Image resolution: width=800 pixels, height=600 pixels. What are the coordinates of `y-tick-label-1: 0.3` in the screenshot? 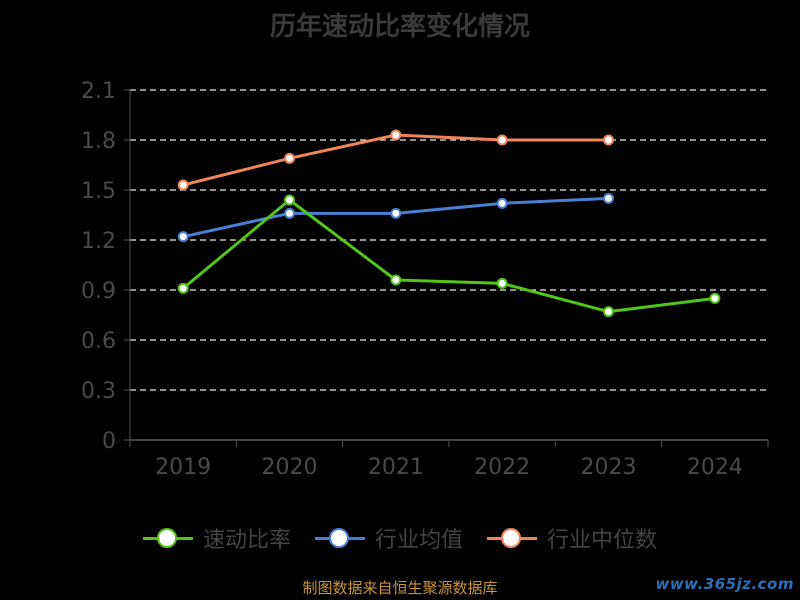 It's located at (98, 391).